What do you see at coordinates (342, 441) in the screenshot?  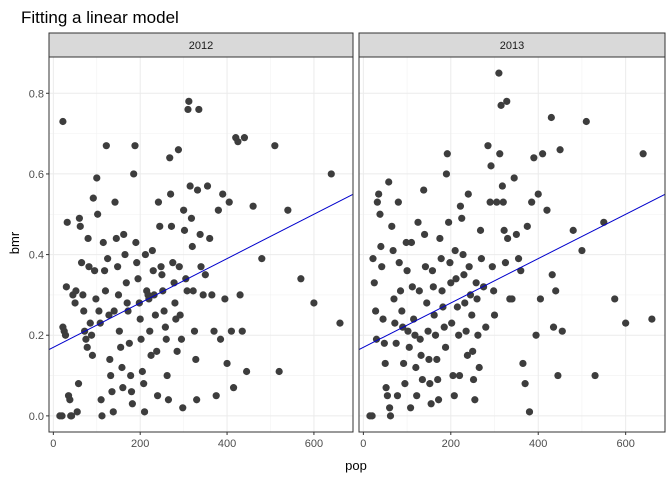 I see `x-axis-ticks: 0 200 400 600 0 200 400 600` at bounding box center [342, 441].